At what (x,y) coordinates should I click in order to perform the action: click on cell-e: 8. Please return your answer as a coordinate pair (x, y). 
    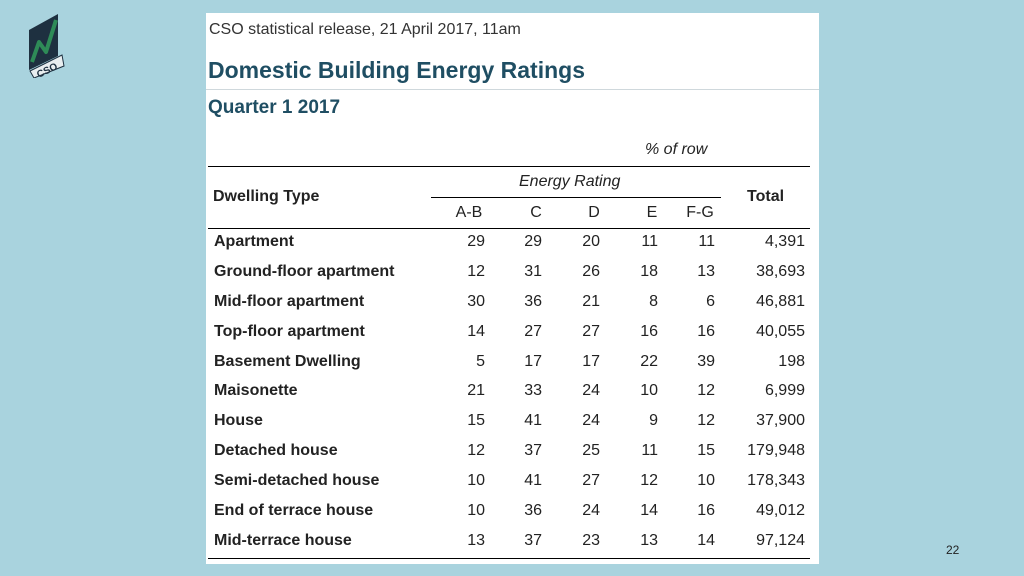
    Looking at the image, I should click on (653, 301).